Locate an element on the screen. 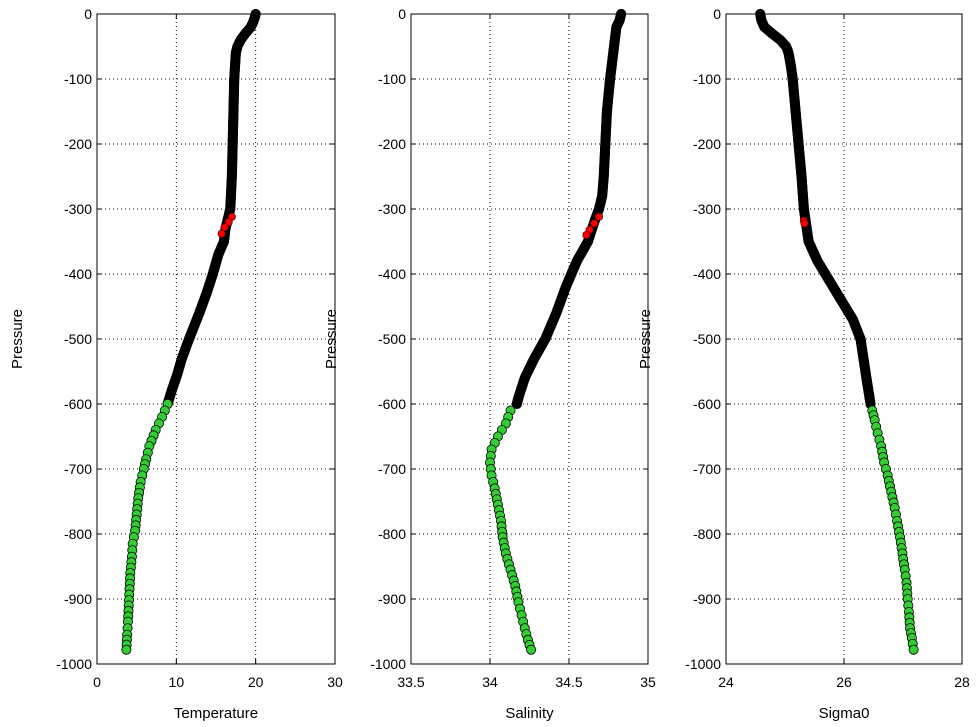 The height and width of the screenshot is (727, 977). x-tick-label: 28 is located at coordinates (962, 682).